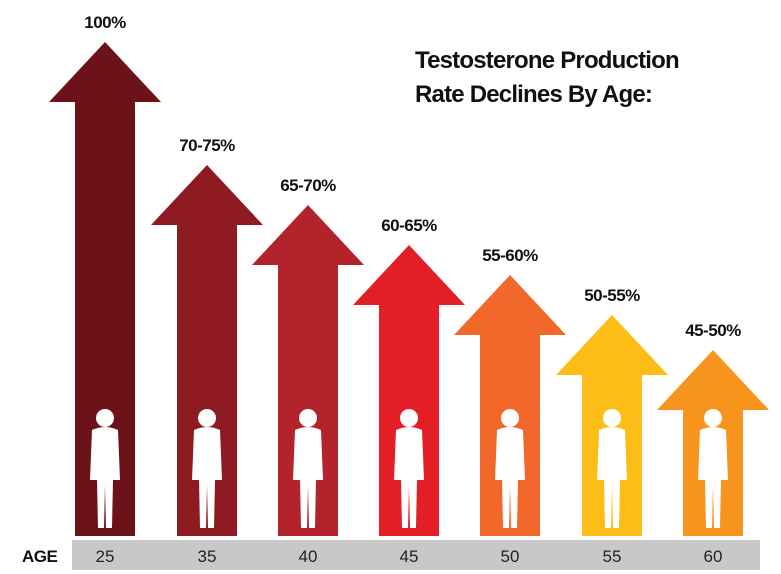  What do you see at coordinates (105, 22) in the screenshot?
I see `value-label: 100%` at bounding box center [105, 22].